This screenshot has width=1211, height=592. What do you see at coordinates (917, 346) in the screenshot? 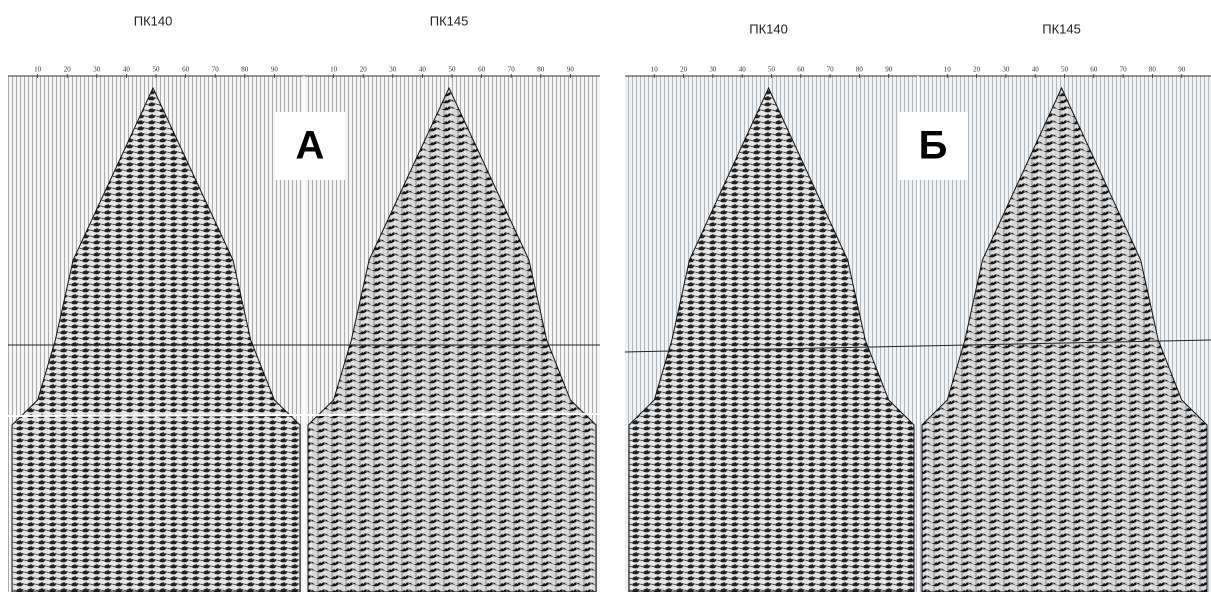
I see `time-line` at bounding box center [917, 346].